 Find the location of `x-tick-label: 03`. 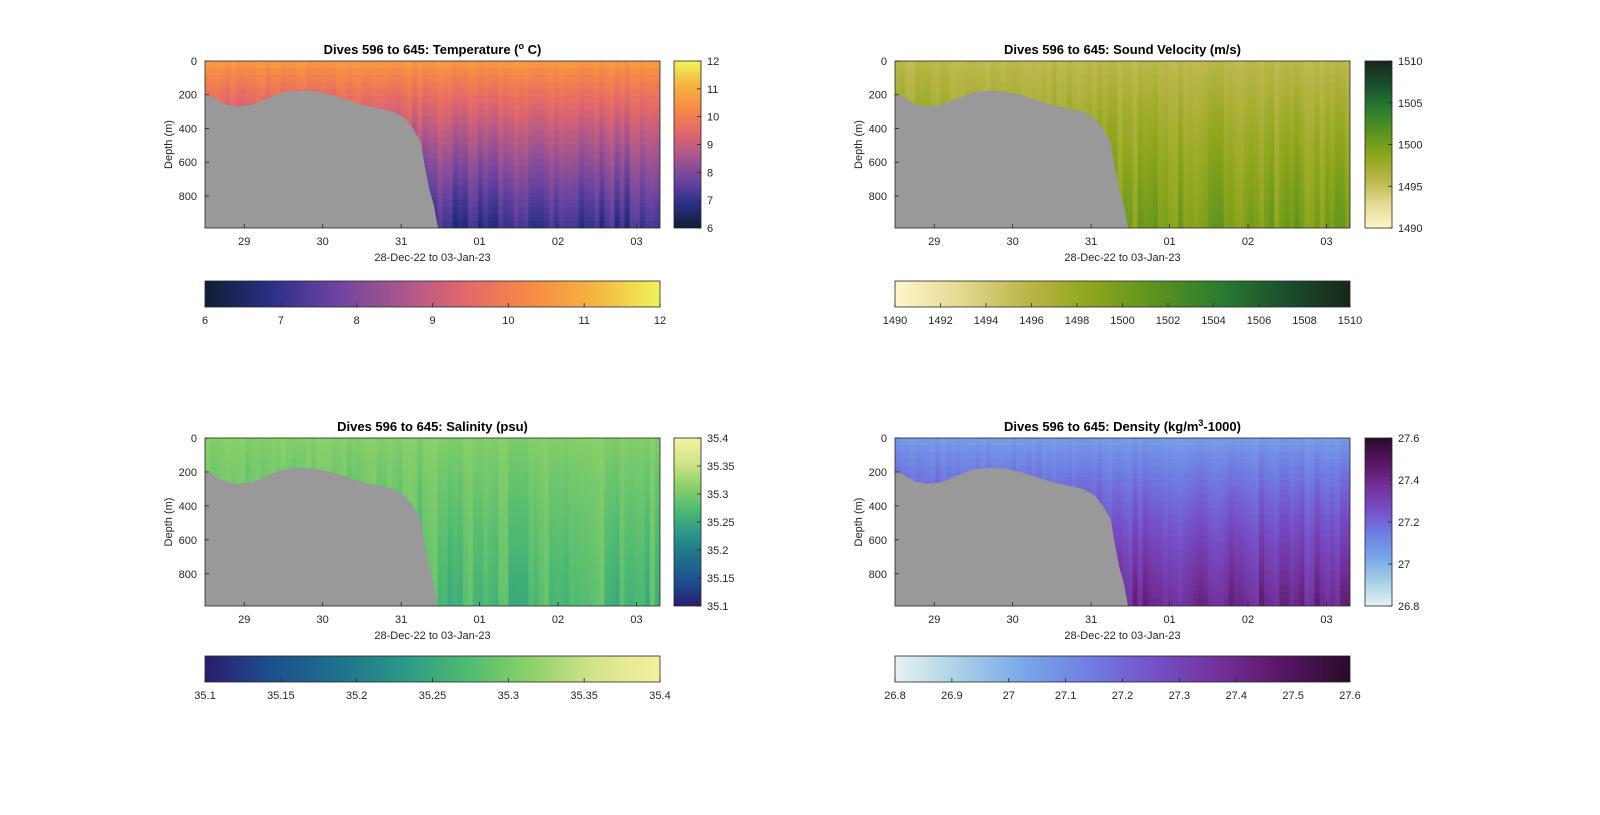

x-tick-label: 03 is located at coordinates (1326, 620).